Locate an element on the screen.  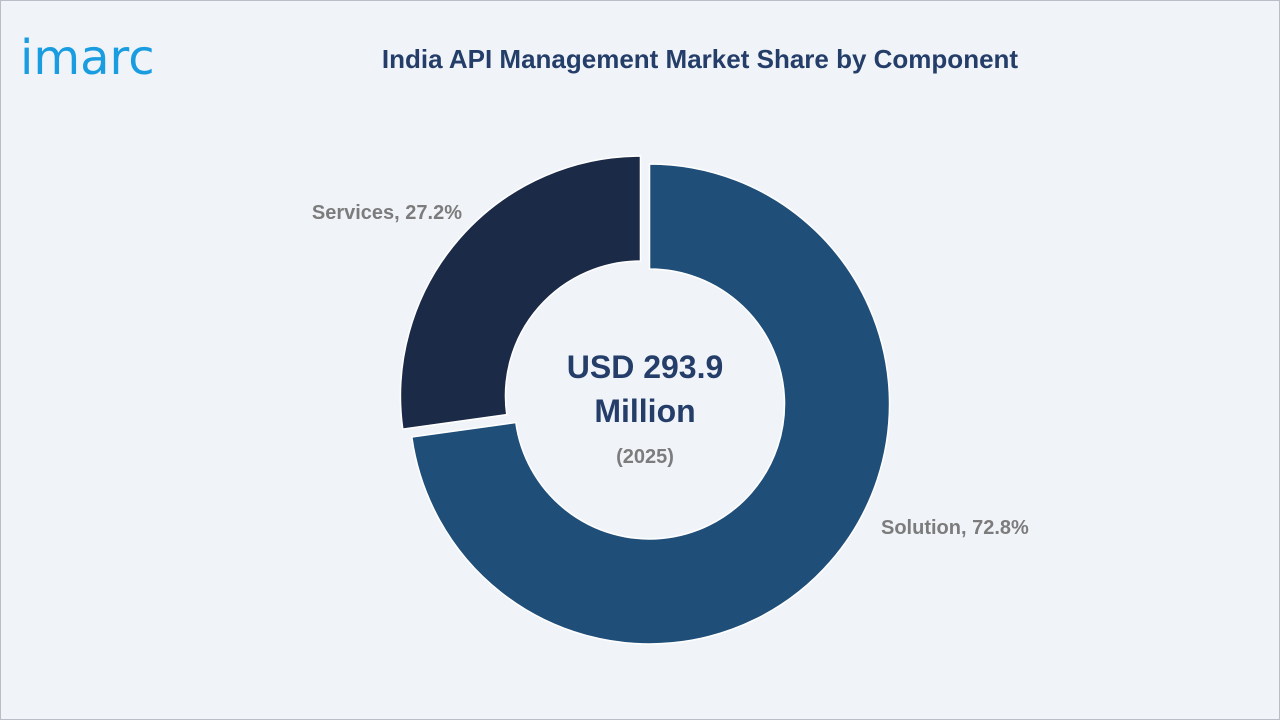
imarc-logo: imarc is located at coordinates (87, 58).